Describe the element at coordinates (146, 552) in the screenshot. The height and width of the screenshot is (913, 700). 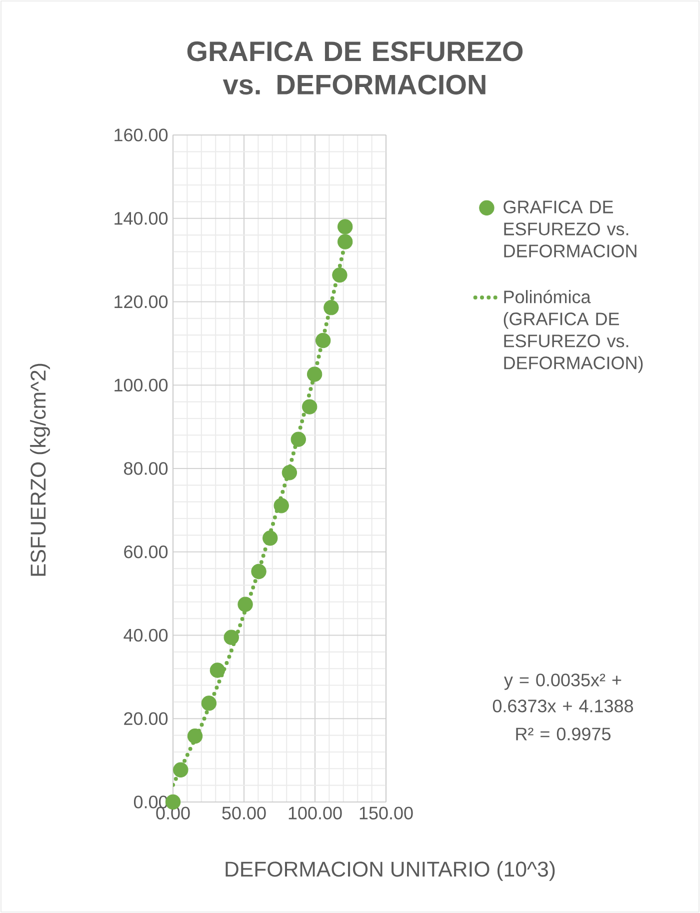
I see `y-tick-label: 60.00` at that location.